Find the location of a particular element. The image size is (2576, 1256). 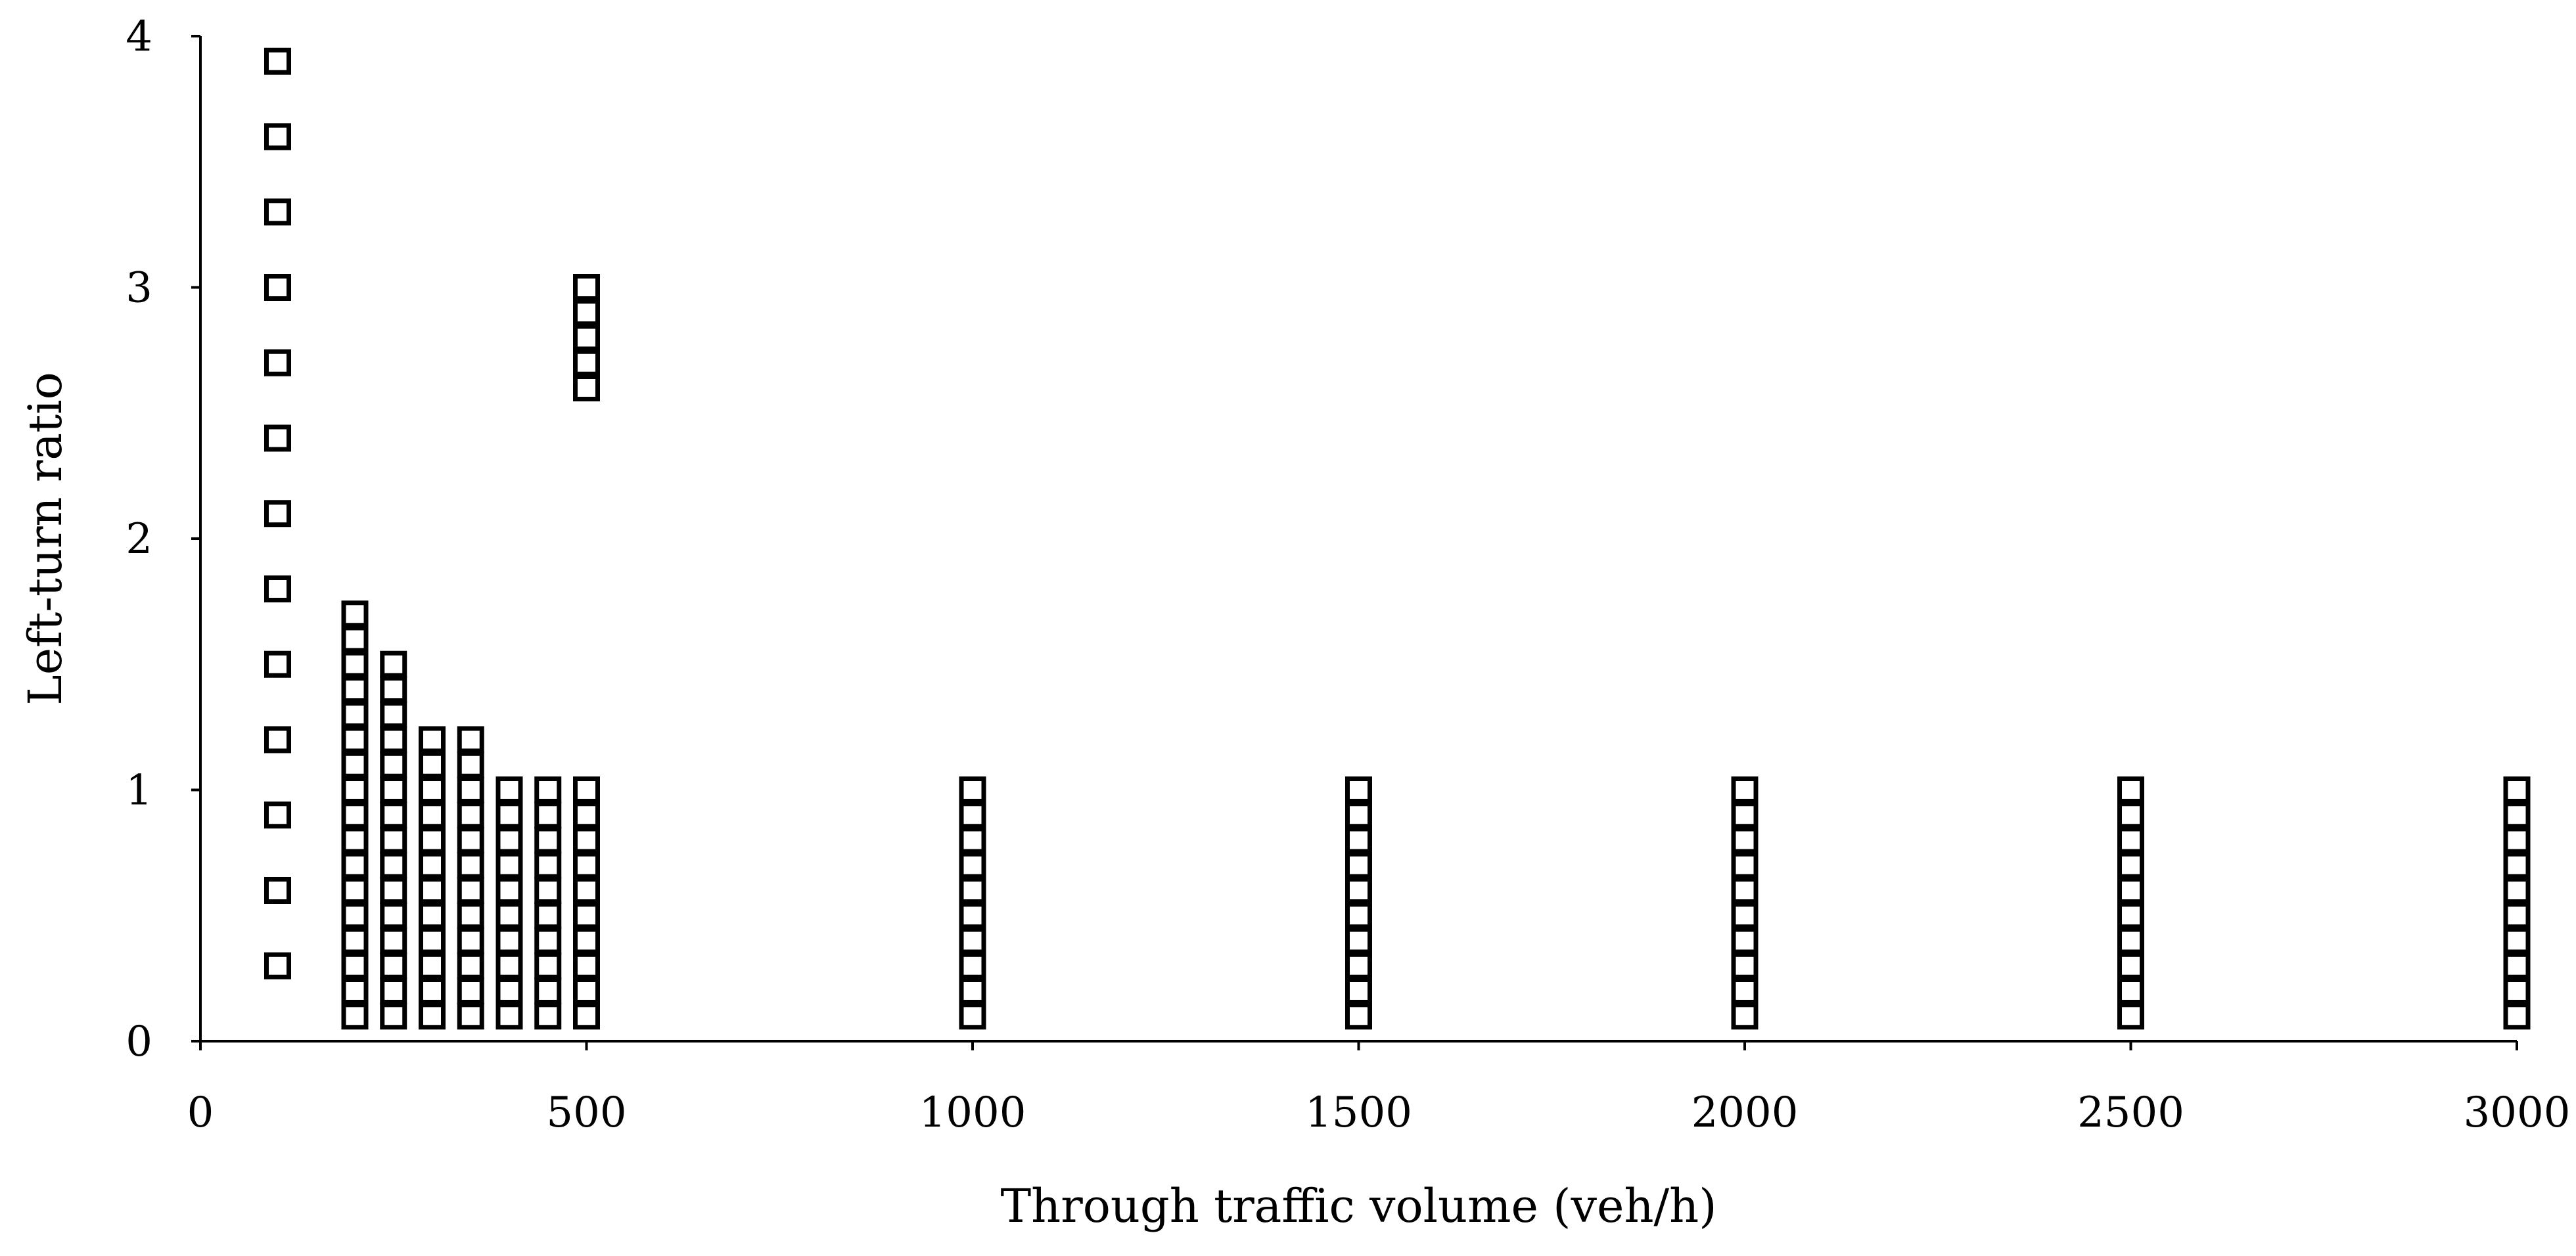

x-ticks: 0 500 1000 1500 2000 2500 3000 is located at coordinates (1379, 1089).